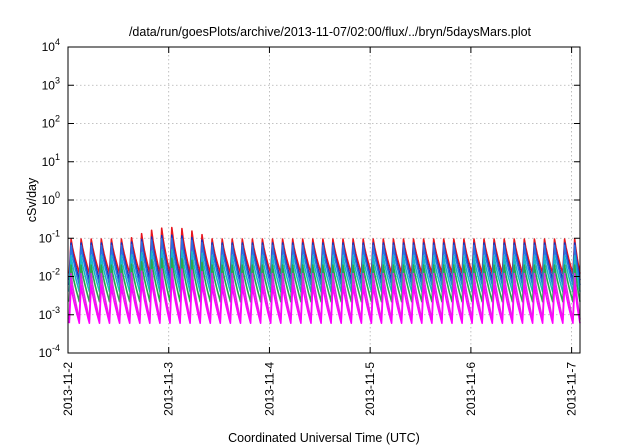  I want to click on y-tick-label: 10⁻², so click(49, 275).